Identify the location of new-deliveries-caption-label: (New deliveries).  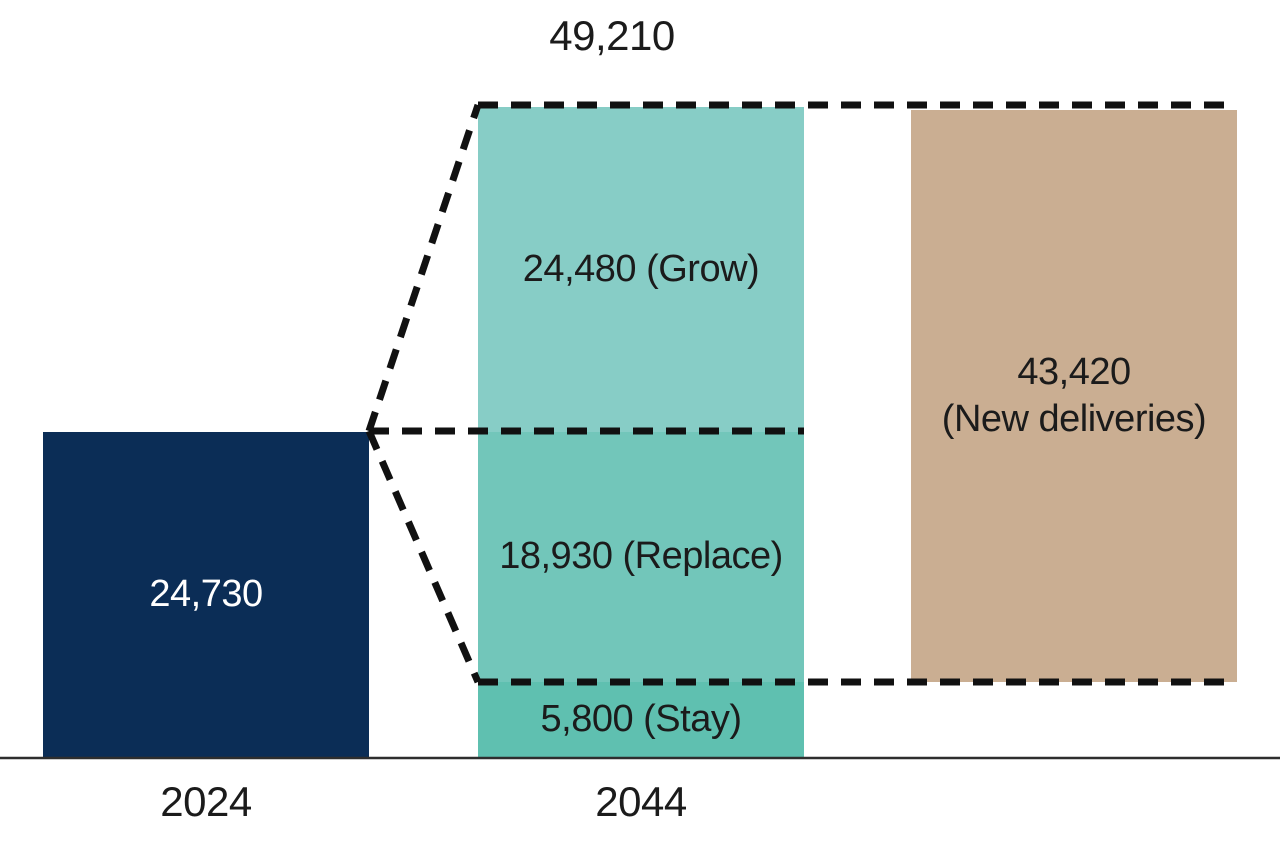
(1074, 419).